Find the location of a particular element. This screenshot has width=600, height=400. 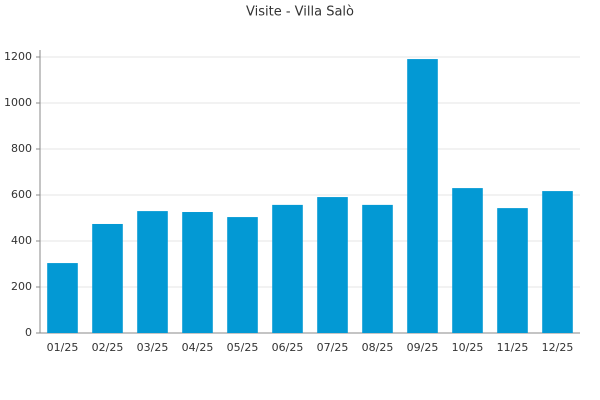

x-tick-label: 06/25 is located at coordinates (288, 347).